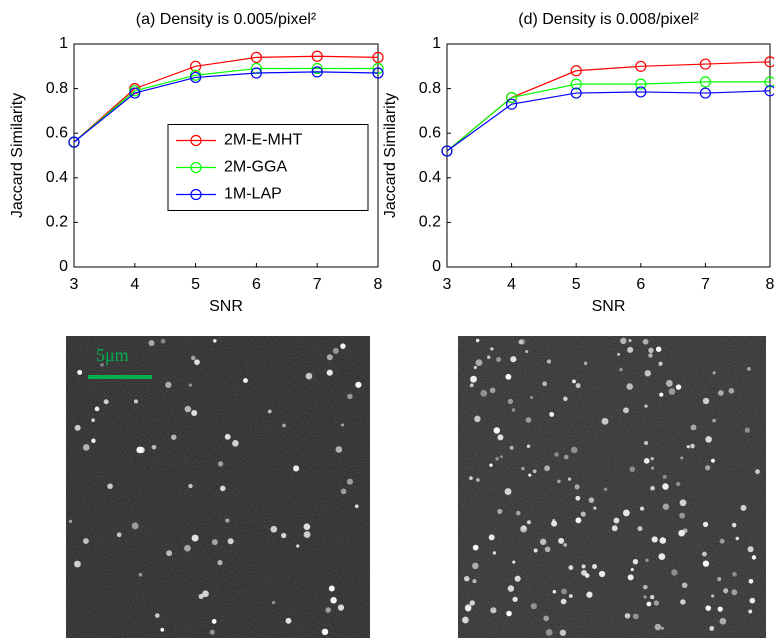 The width and height of the screenshot is (774, 638). What do you see at coordinates (390, 155) in the screenshot?
I see `y-axis-label: Jaccard Similarity` at bounding box center [390, 155].